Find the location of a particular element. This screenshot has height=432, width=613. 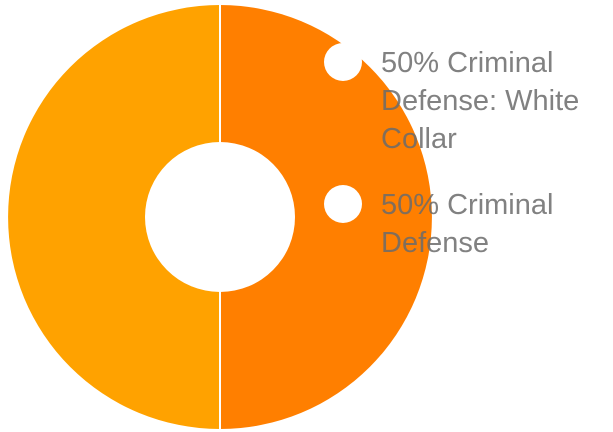

donut-hole is located at coordinates (220, 217).